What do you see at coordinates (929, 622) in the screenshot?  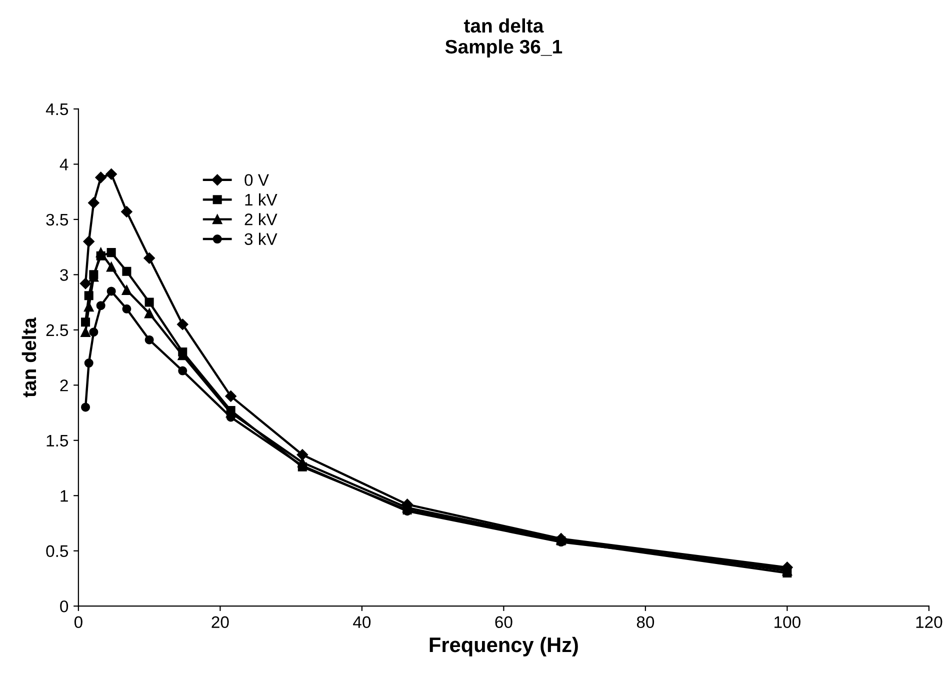 I see `x-tick-label: 120` at bounding box center [929, 622].